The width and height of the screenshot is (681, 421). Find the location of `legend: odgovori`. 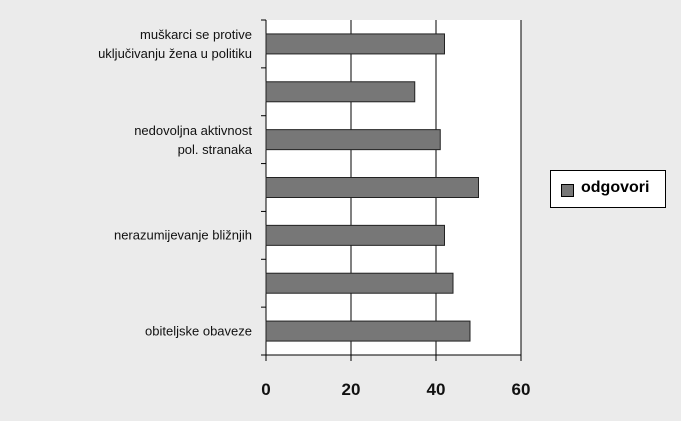

legend: odgovori is located at coordinates (608, 189).